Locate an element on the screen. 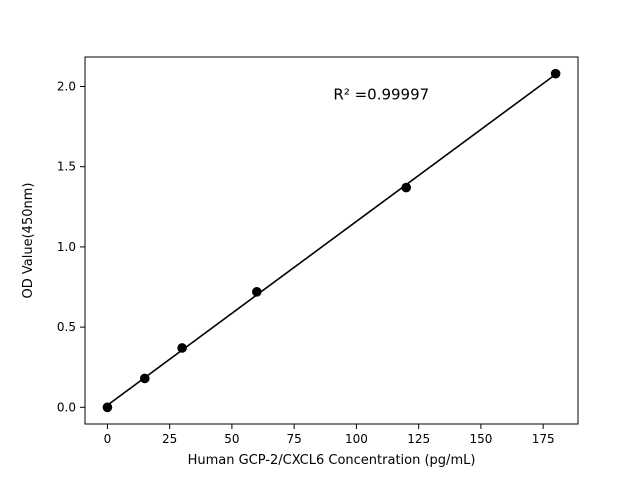 The image size is (640, 480). x-tick-label: 50 is located at coordinates (231, 439).